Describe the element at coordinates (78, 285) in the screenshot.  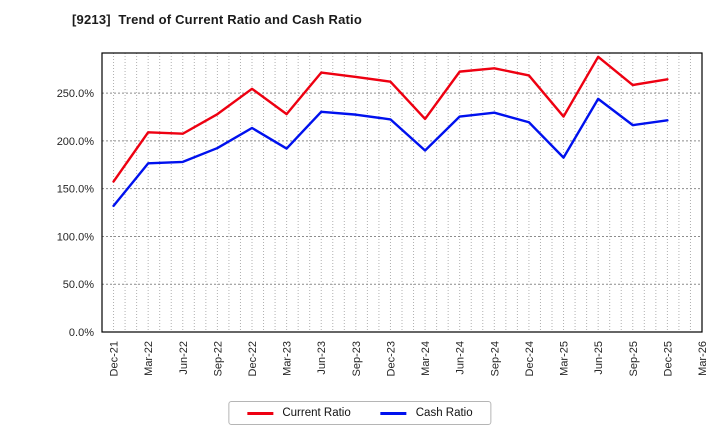
I see `y-tick-label: 50.0%` at that location.